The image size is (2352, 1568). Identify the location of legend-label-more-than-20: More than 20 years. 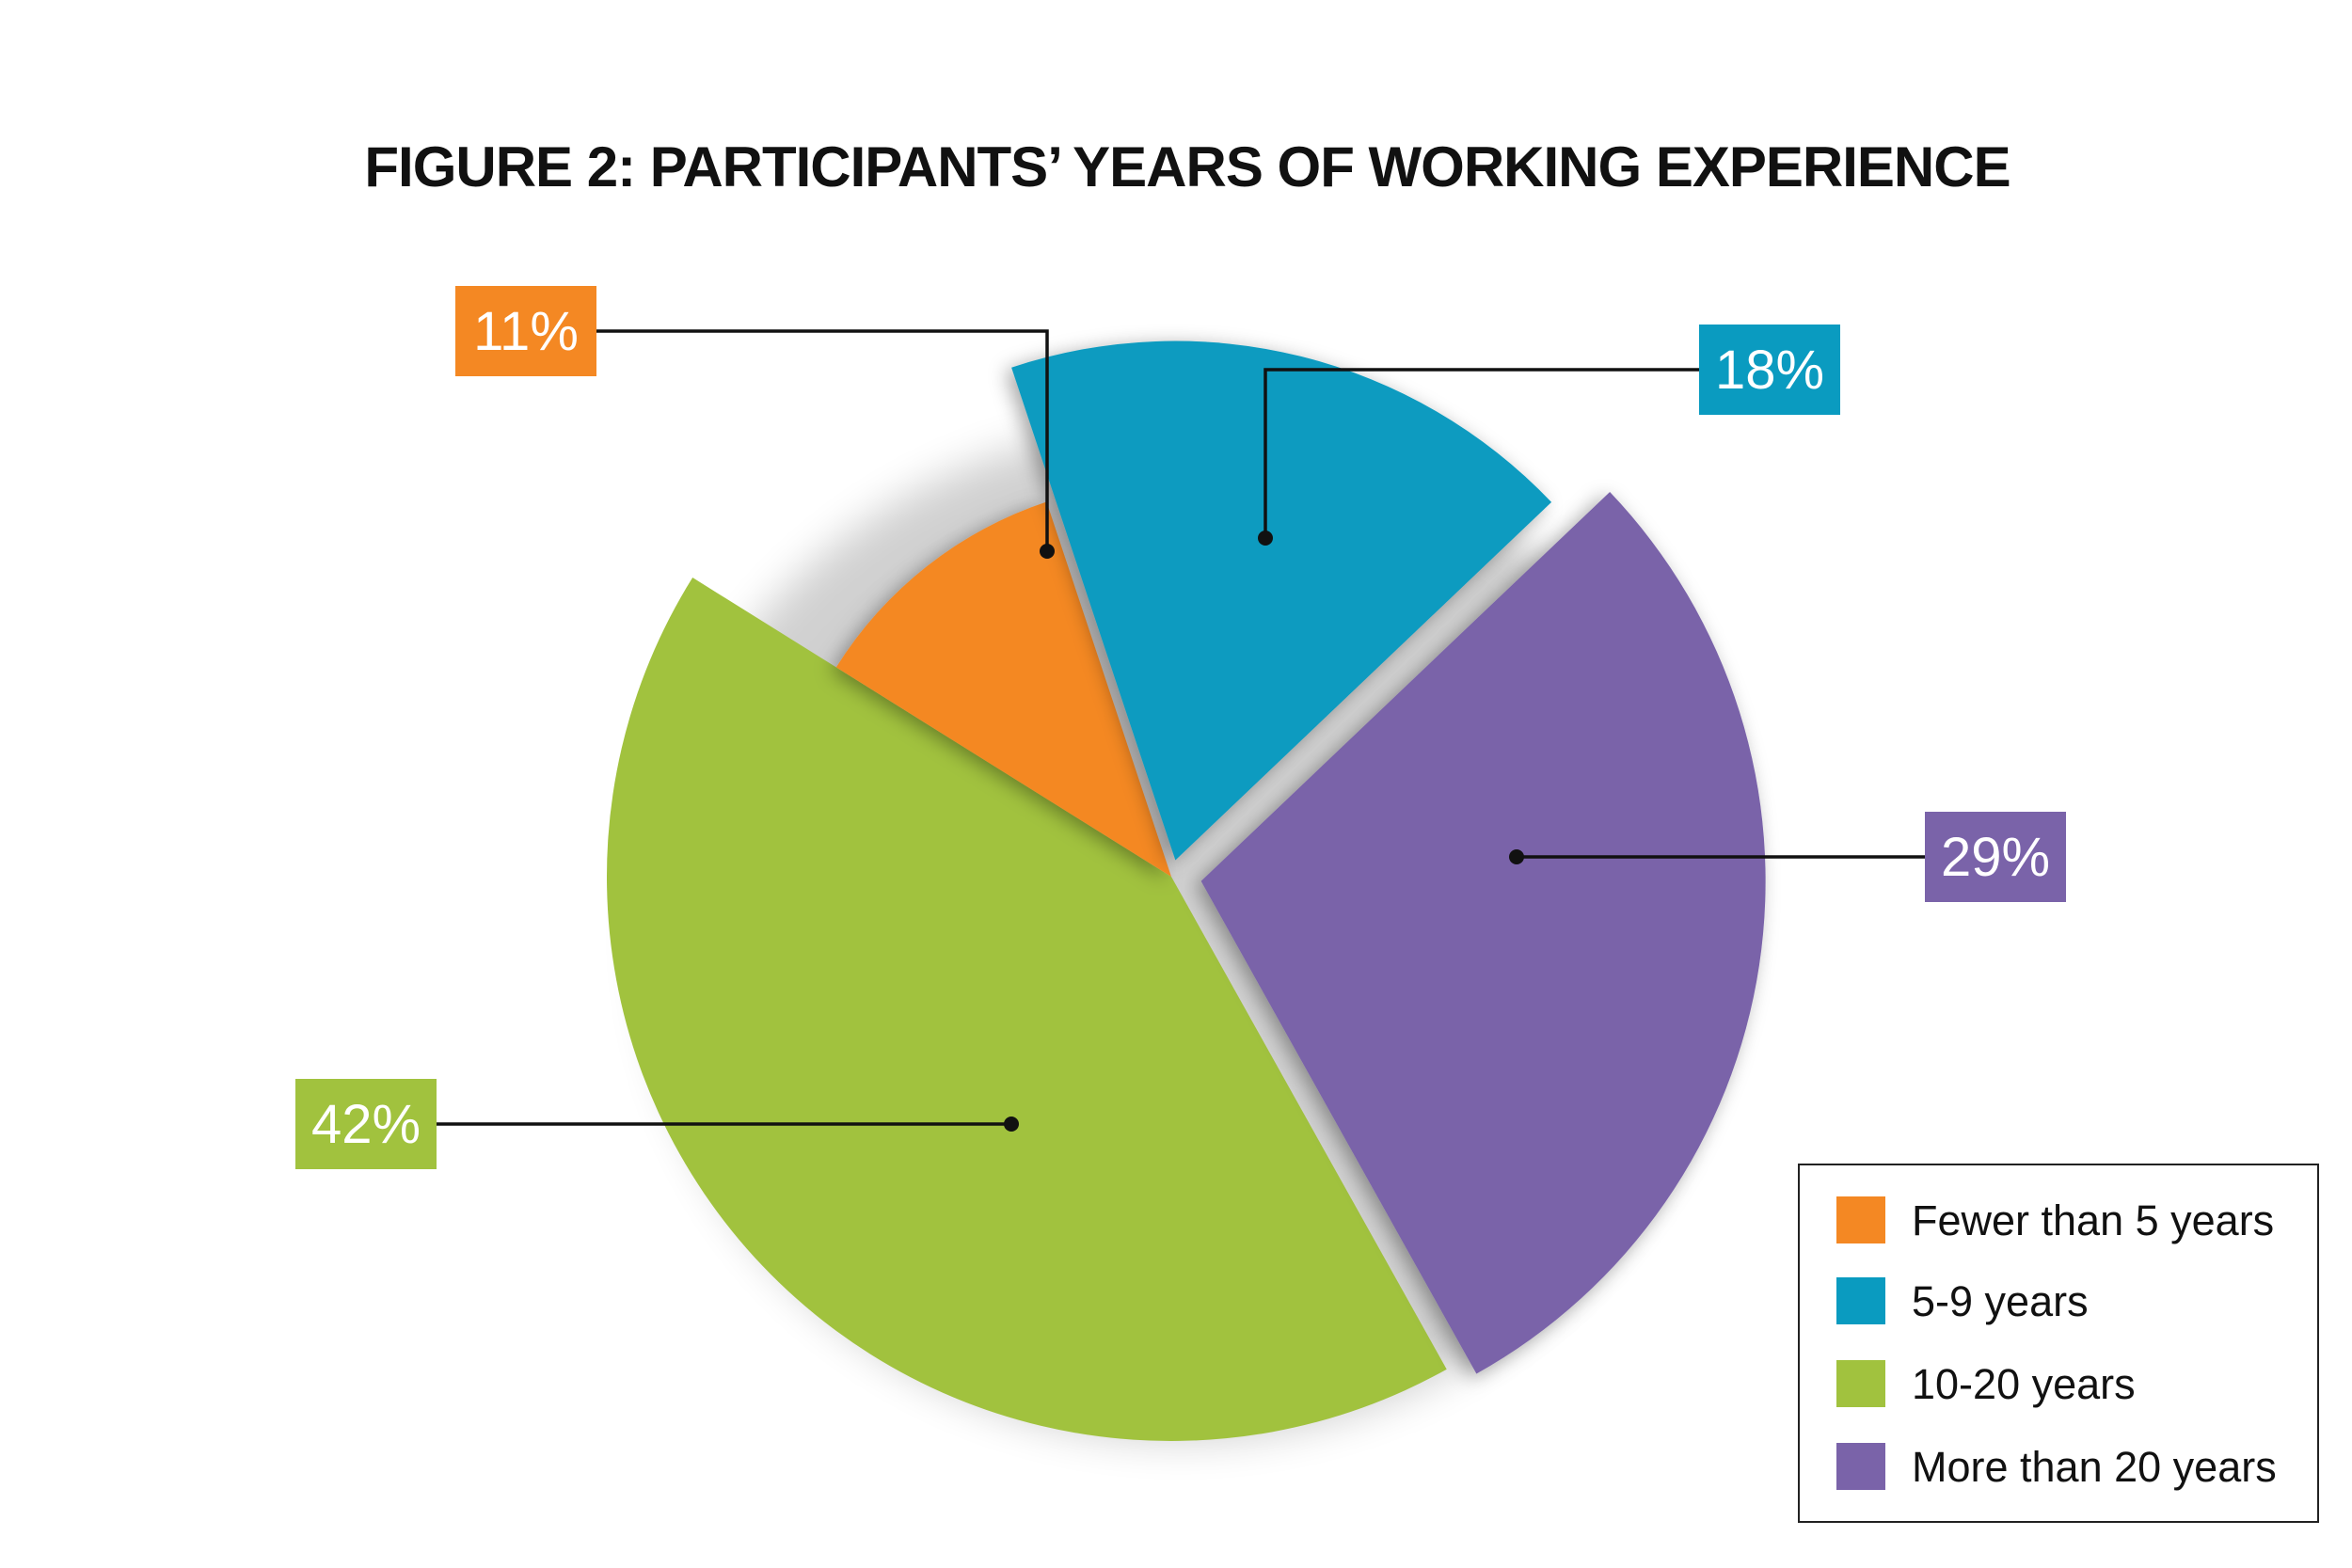
(2094, 1467).